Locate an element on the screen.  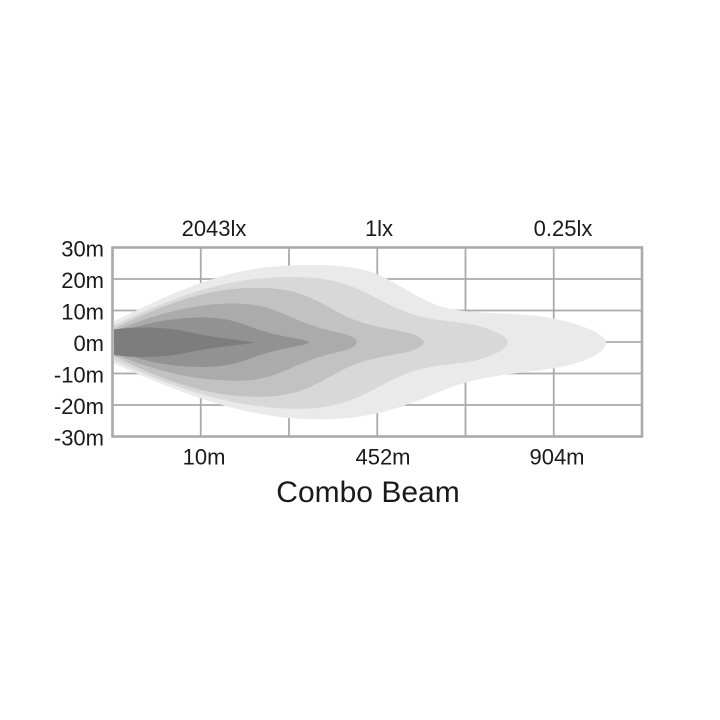
beam-contours is located at coordinates (360, 342).